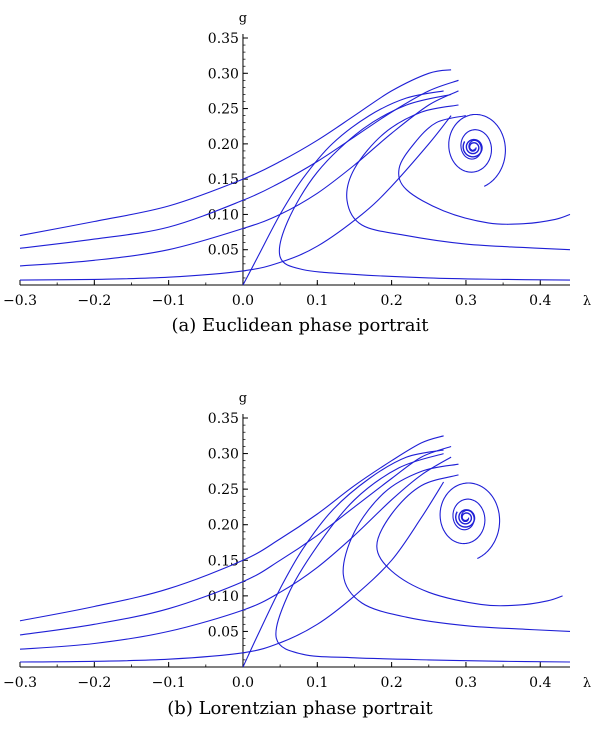 Image resolution: width=601 pixels, height=736 pixels. What do you see at coordinates (300, 708) in the screenshot?
I see `figure-caption: (b) Lorentzian phase portrait` at bounding box center [300, 708].